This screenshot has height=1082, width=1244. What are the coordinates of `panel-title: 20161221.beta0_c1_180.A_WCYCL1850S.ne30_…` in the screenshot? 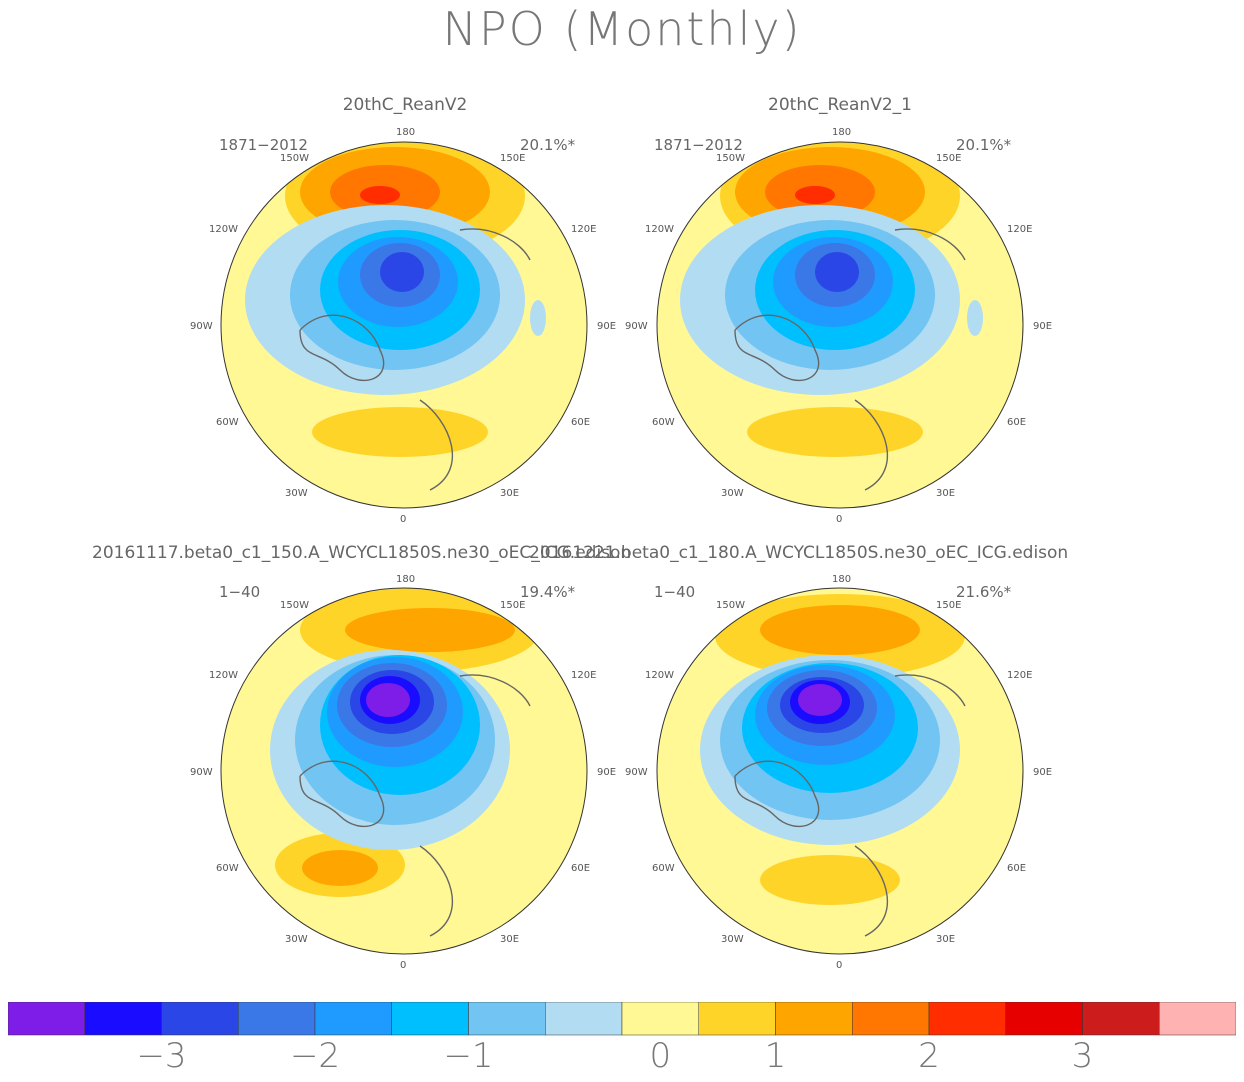 It's located at (799, 553).